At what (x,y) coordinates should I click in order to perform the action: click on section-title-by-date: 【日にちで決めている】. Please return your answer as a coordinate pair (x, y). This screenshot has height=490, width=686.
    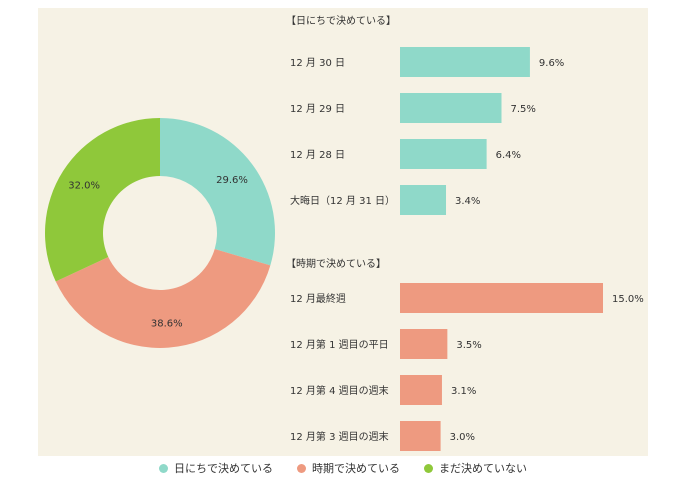
    Looking at the image, I should click on (341, 21).